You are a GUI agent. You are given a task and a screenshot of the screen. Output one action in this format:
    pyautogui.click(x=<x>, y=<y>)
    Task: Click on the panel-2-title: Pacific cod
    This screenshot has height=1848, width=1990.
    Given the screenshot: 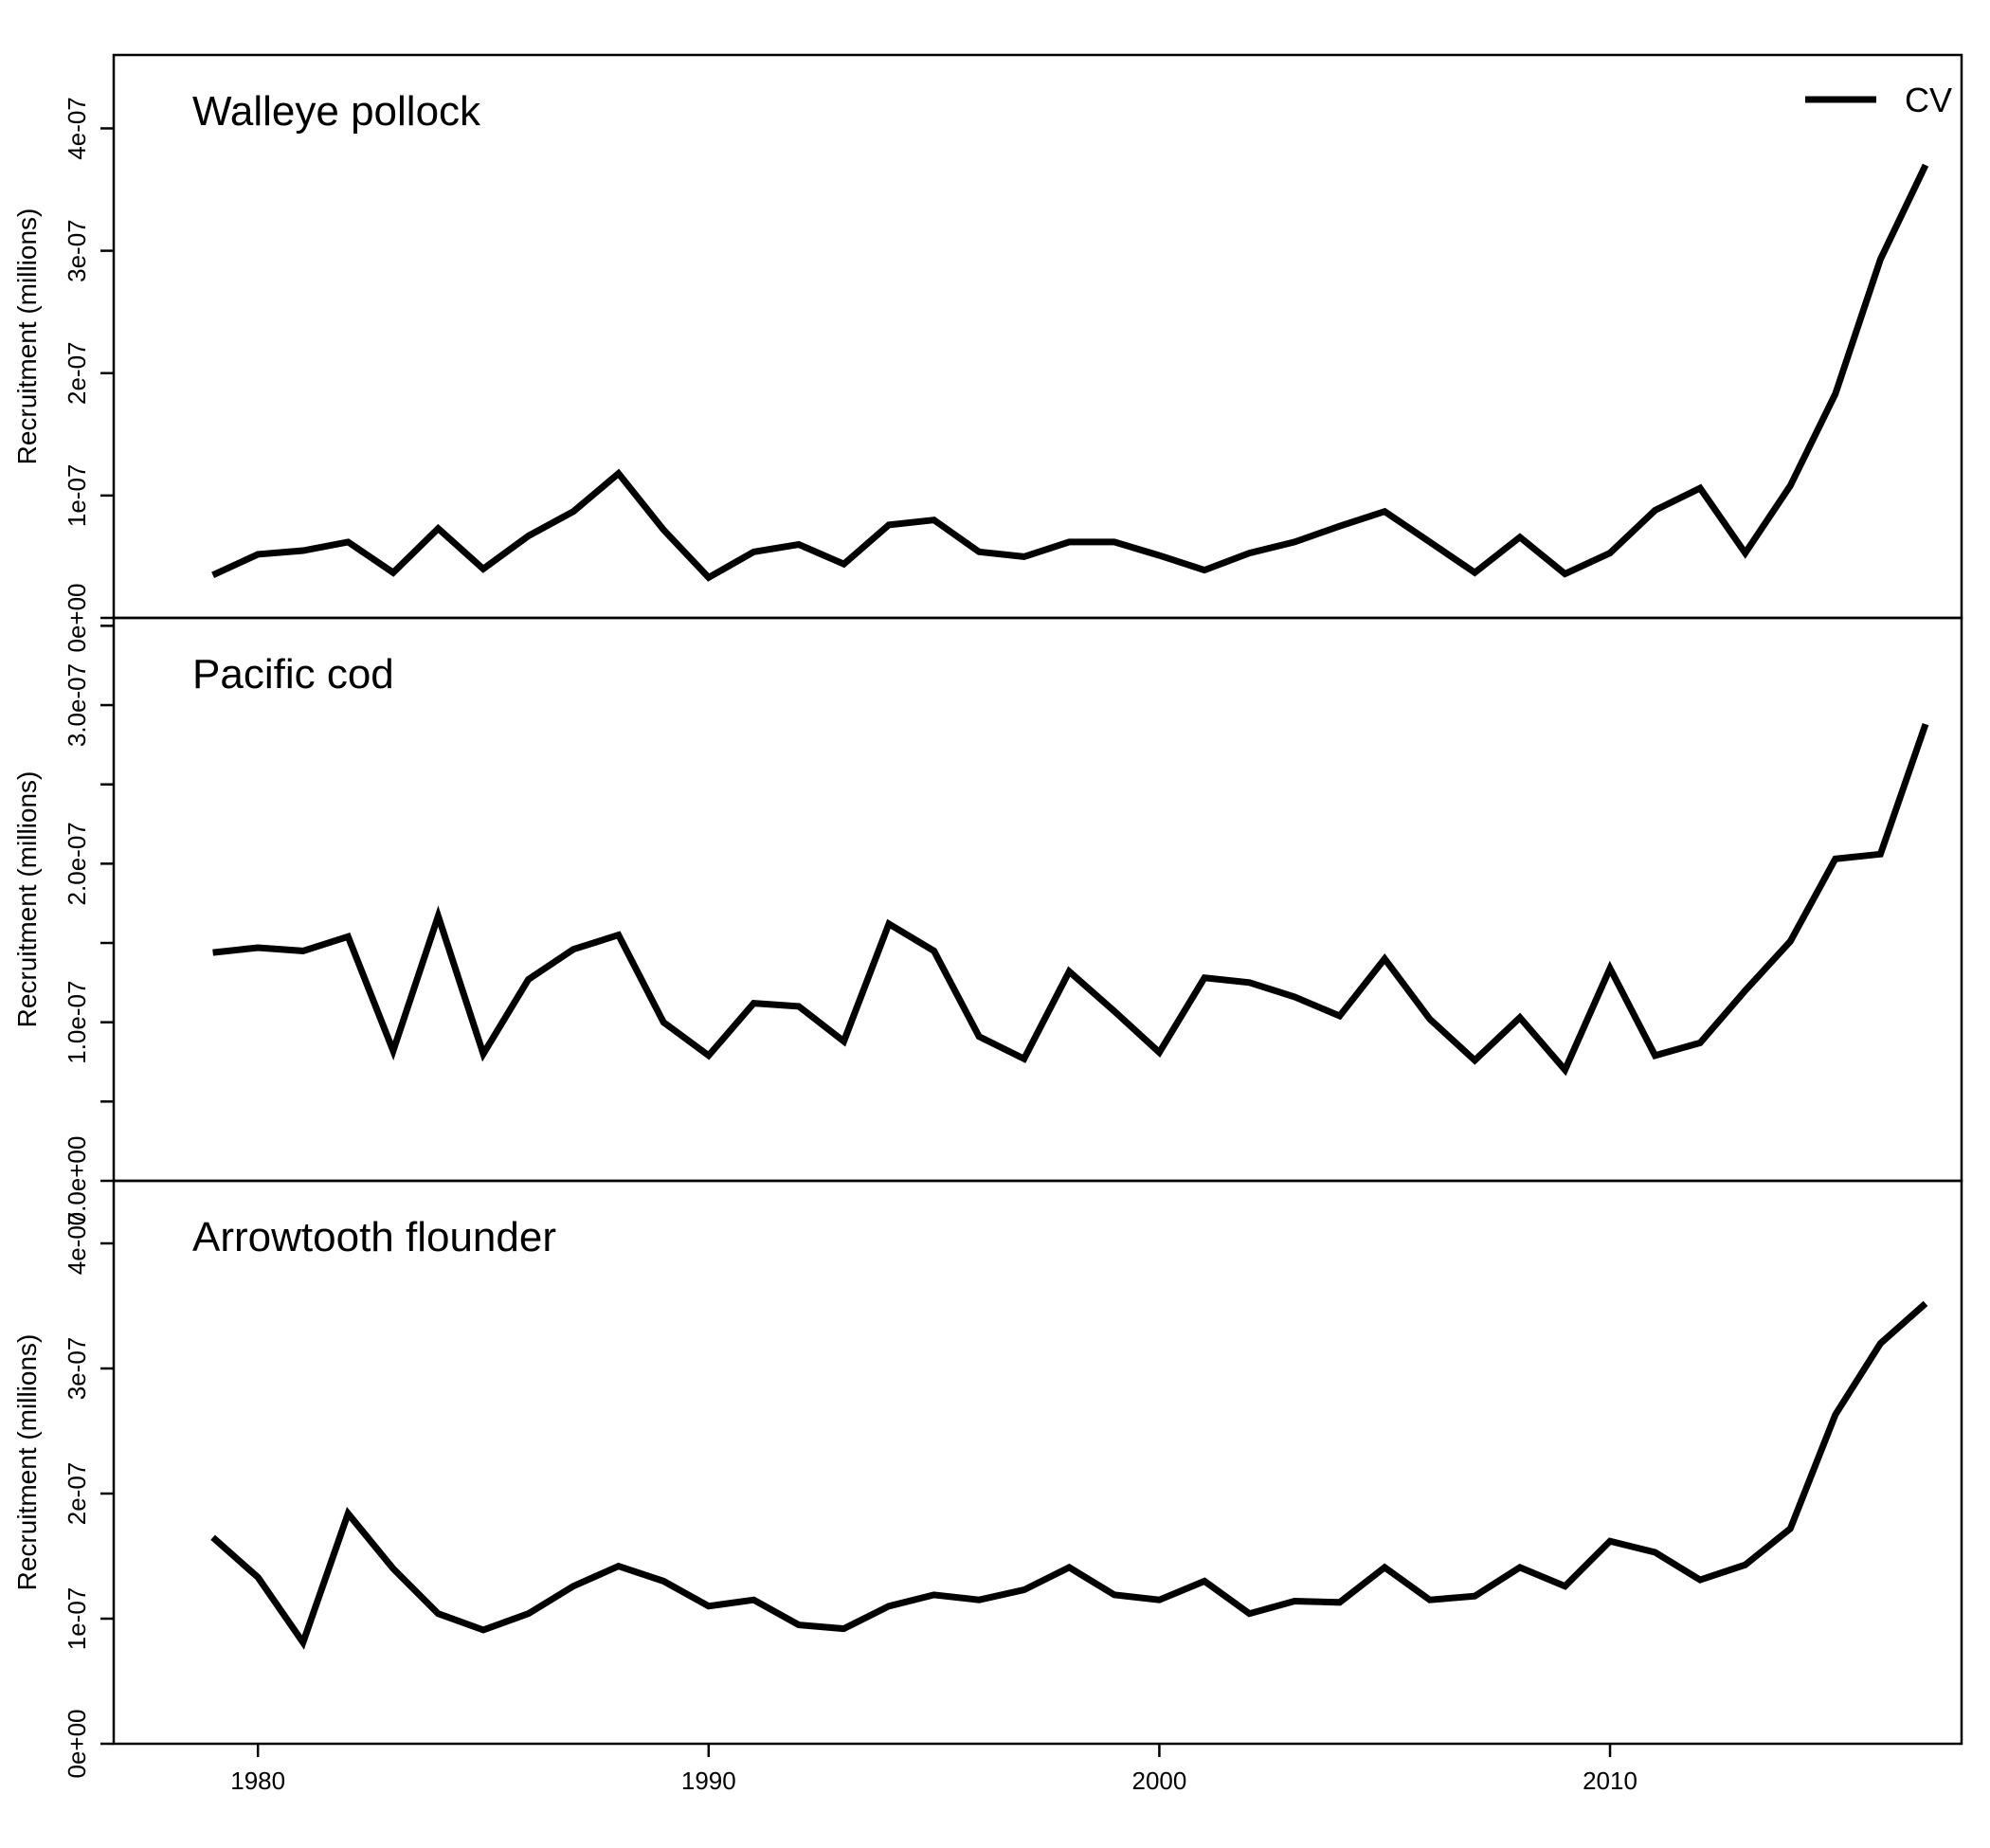 What is the action you would take?
    pyautogui.click(x=293, y=674)
    